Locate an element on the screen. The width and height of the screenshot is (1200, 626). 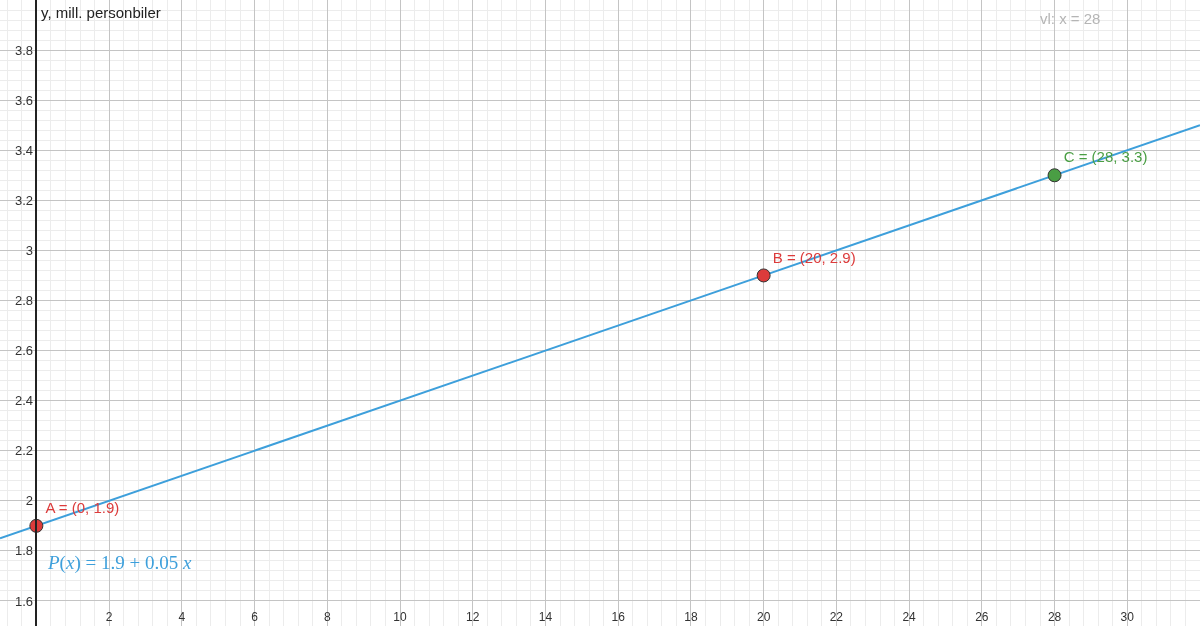
x-tick-label: 6 is located at coordinates (255, 616).